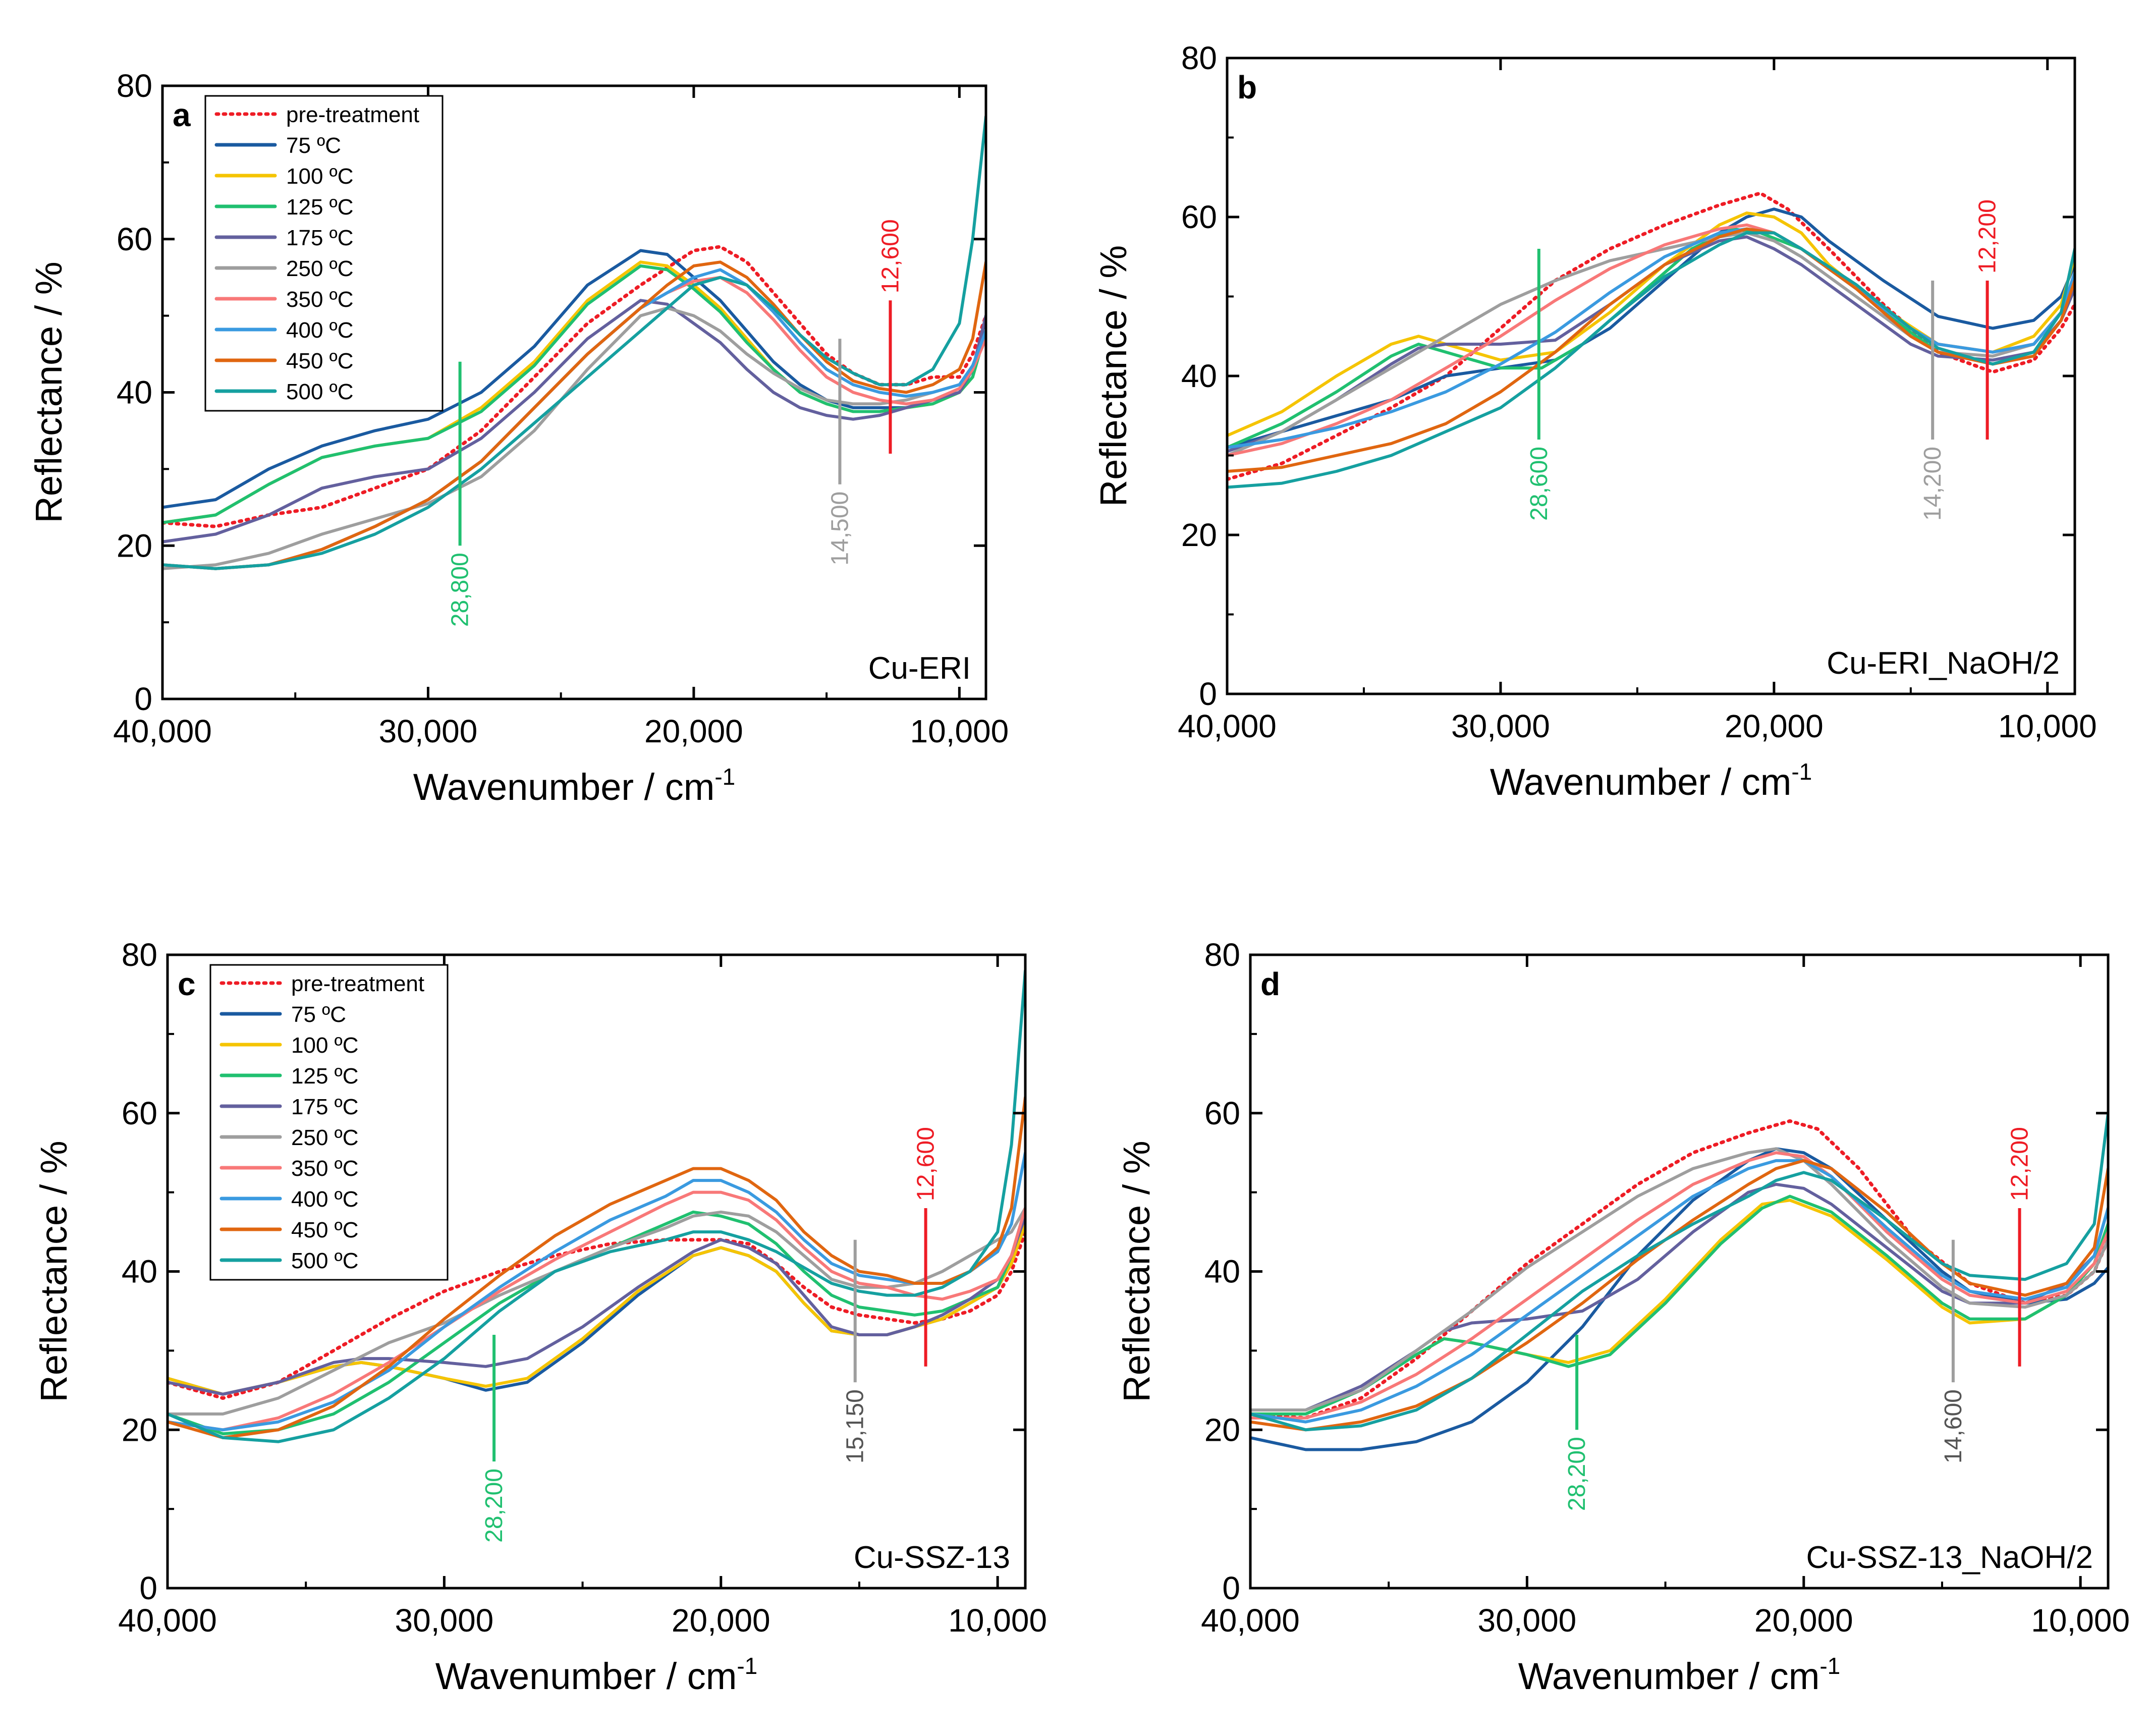  Describe the element at coordinates (1943, 663) in the screenshot. I see `sample-name: Cu-ERI_NaOH/2` at that location.